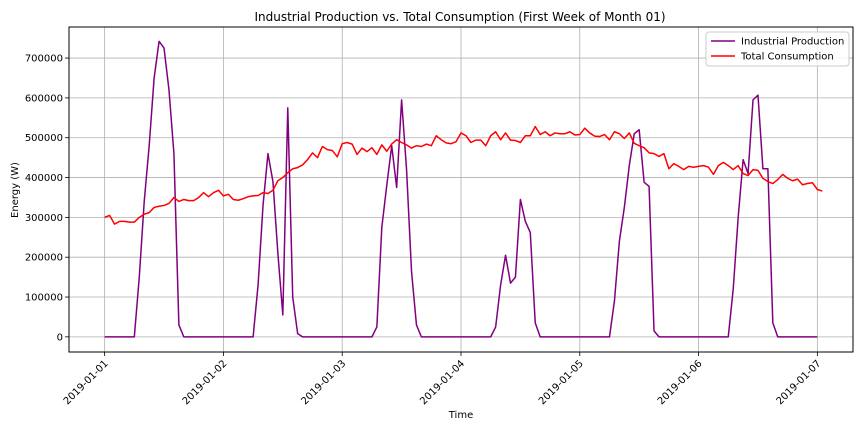  I want to click on legend-box, so click(777, 49).